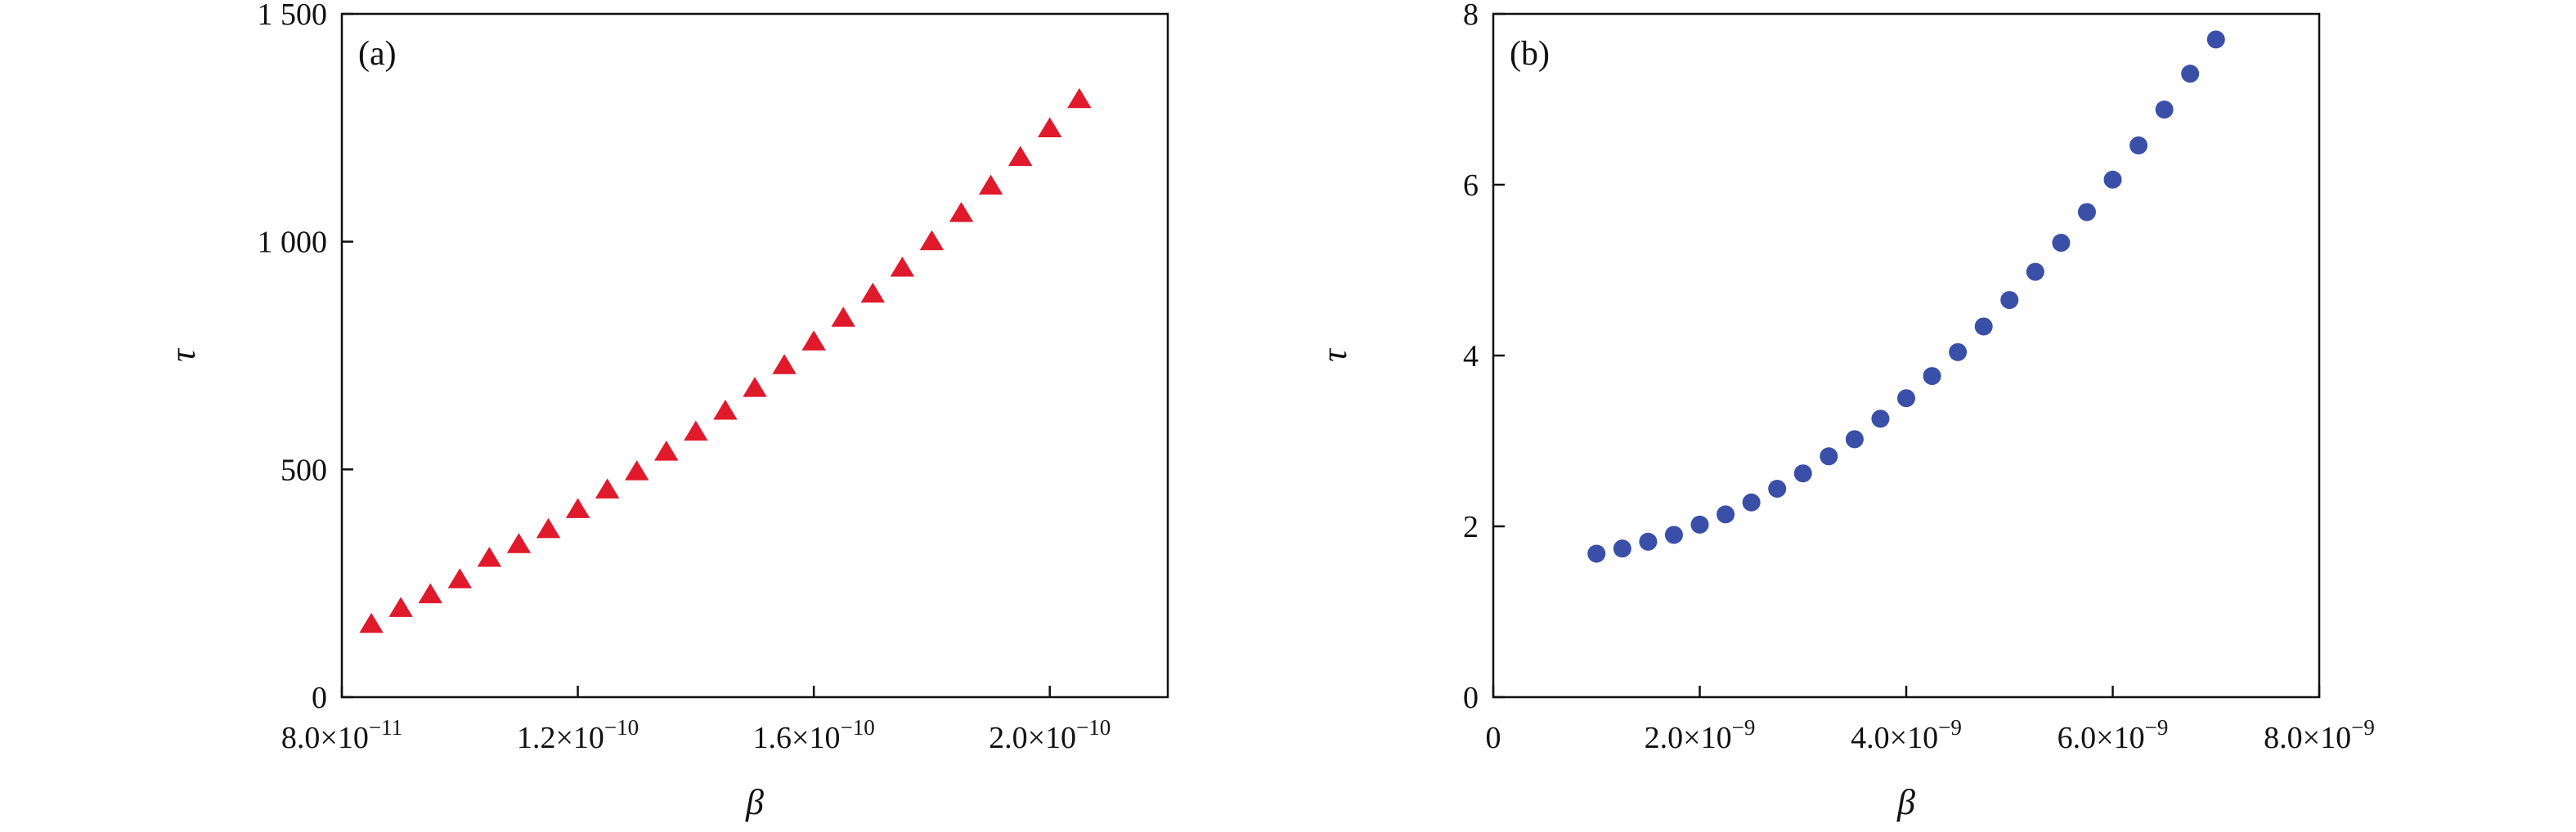  I want to click on y-tick-label: 1 000, so click(293, 243).